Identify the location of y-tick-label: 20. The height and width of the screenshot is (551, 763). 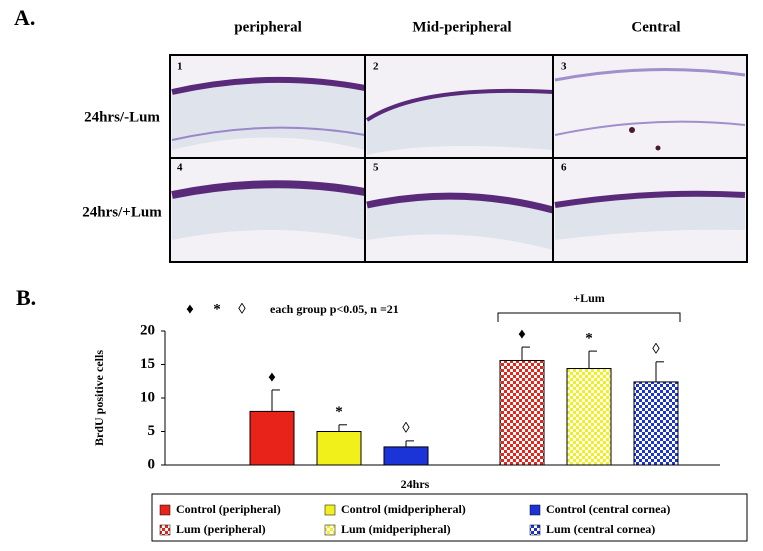
(147, 330).